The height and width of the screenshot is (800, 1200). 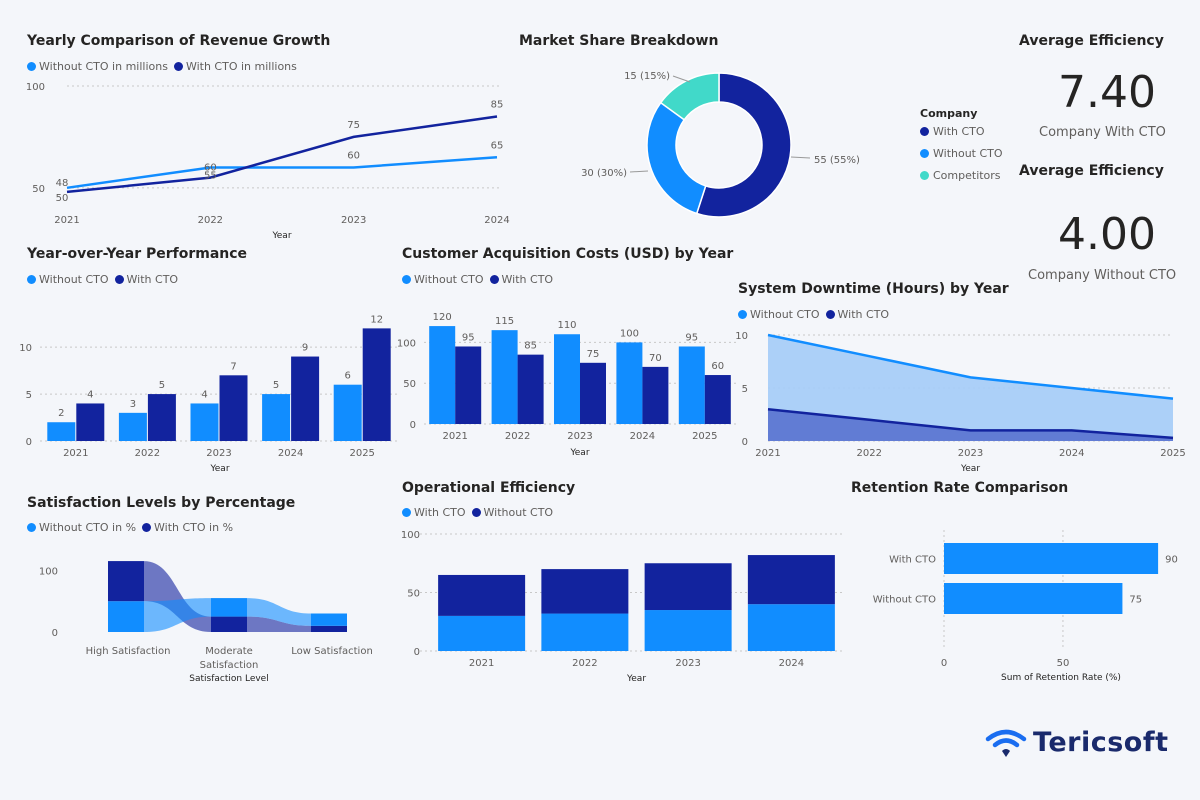 I want to click on market-title: Market Share Breakdown, so click(x=619, y=41).